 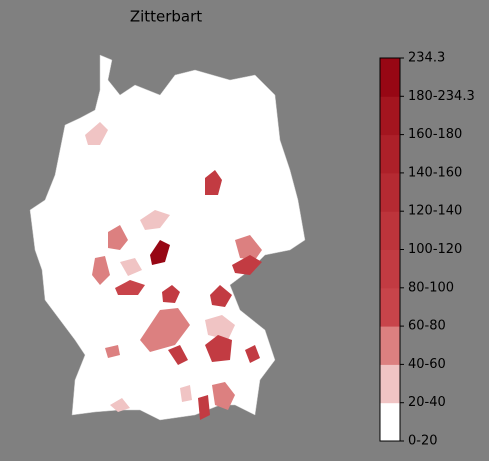 I want to click on colorbar-tick-label: 180-234.3, so click(x=441, y=96).